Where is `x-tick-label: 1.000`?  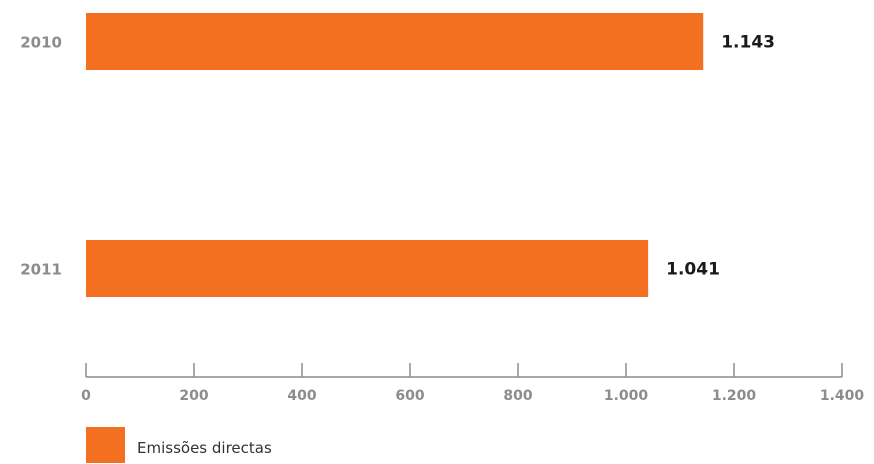
x-tick-label: 1.000 is located at coordinates (626, 396).